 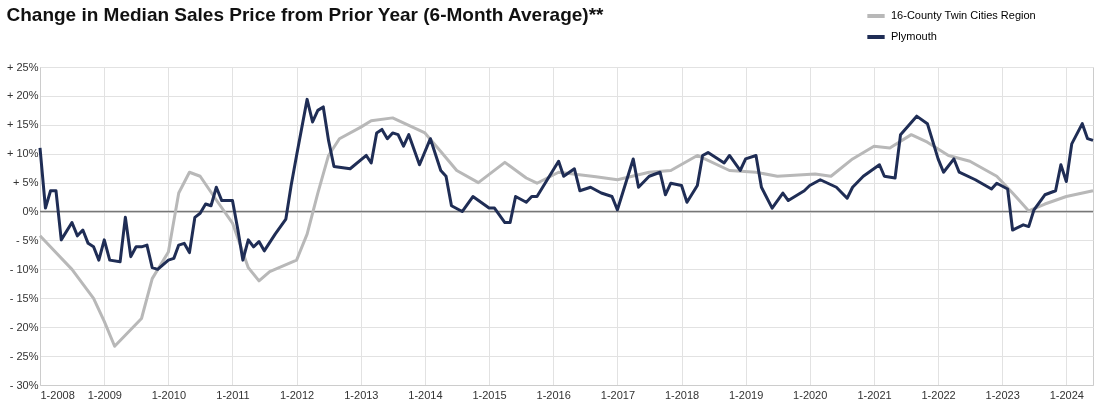 What do you see at coordinates (27, 239) in the screenshot?
I see `y-tick-label: - 5%` at bounding box center [27, 239].